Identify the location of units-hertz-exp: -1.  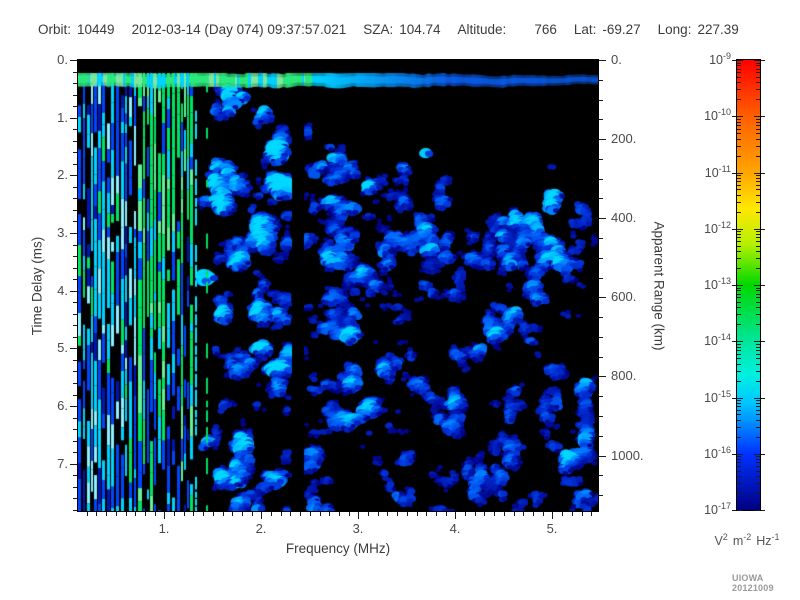
(775, 536).